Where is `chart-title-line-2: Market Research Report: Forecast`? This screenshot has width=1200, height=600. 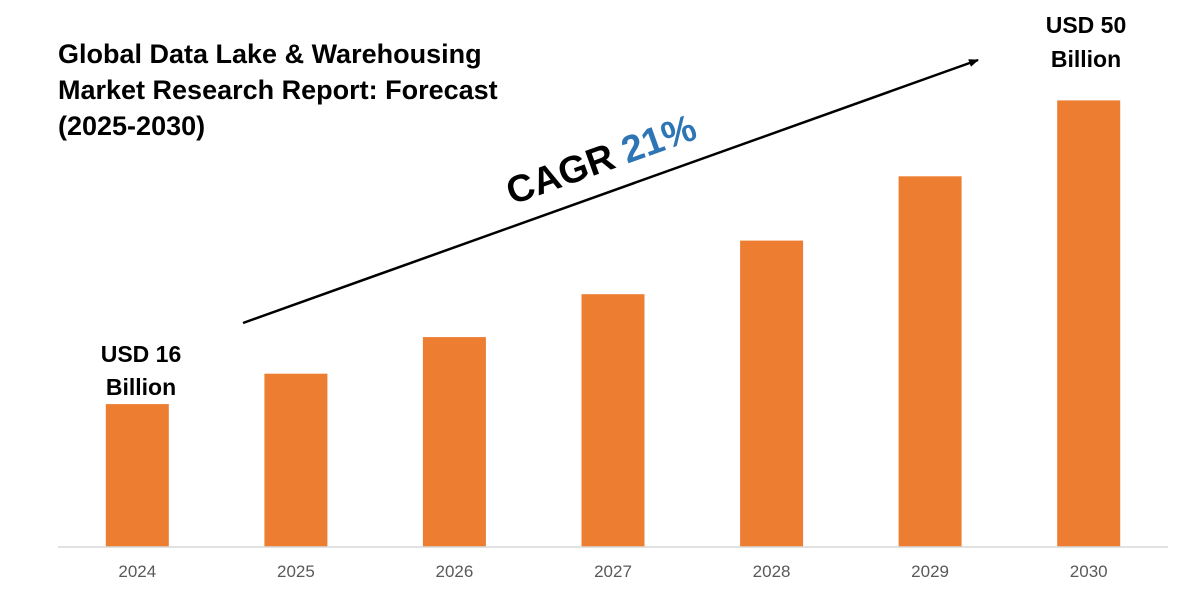
chart-title-line-2: Market Research Report: Forecast is located at coordinates (278, 90).